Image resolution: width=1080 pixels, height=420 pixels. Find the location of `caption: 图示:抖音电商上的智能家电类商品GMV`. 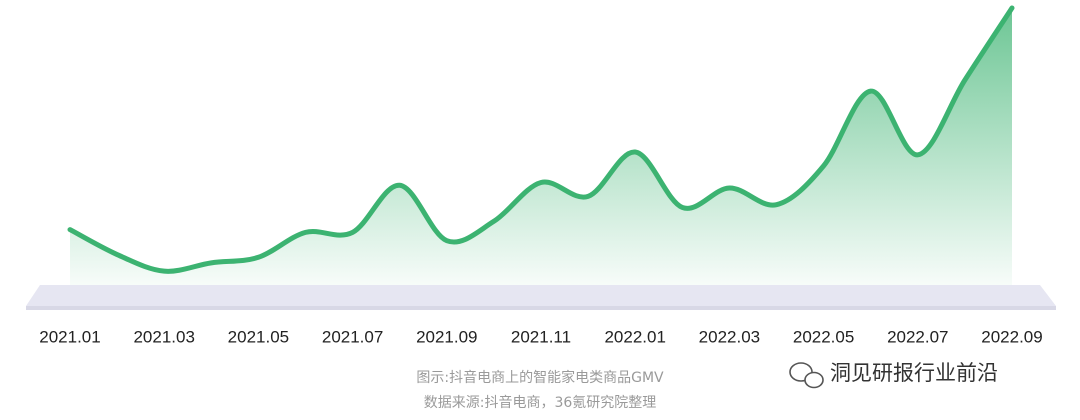

caption: 图示:抖音电商上的智能家电类商品GMV is located at coordinates (540, 377).